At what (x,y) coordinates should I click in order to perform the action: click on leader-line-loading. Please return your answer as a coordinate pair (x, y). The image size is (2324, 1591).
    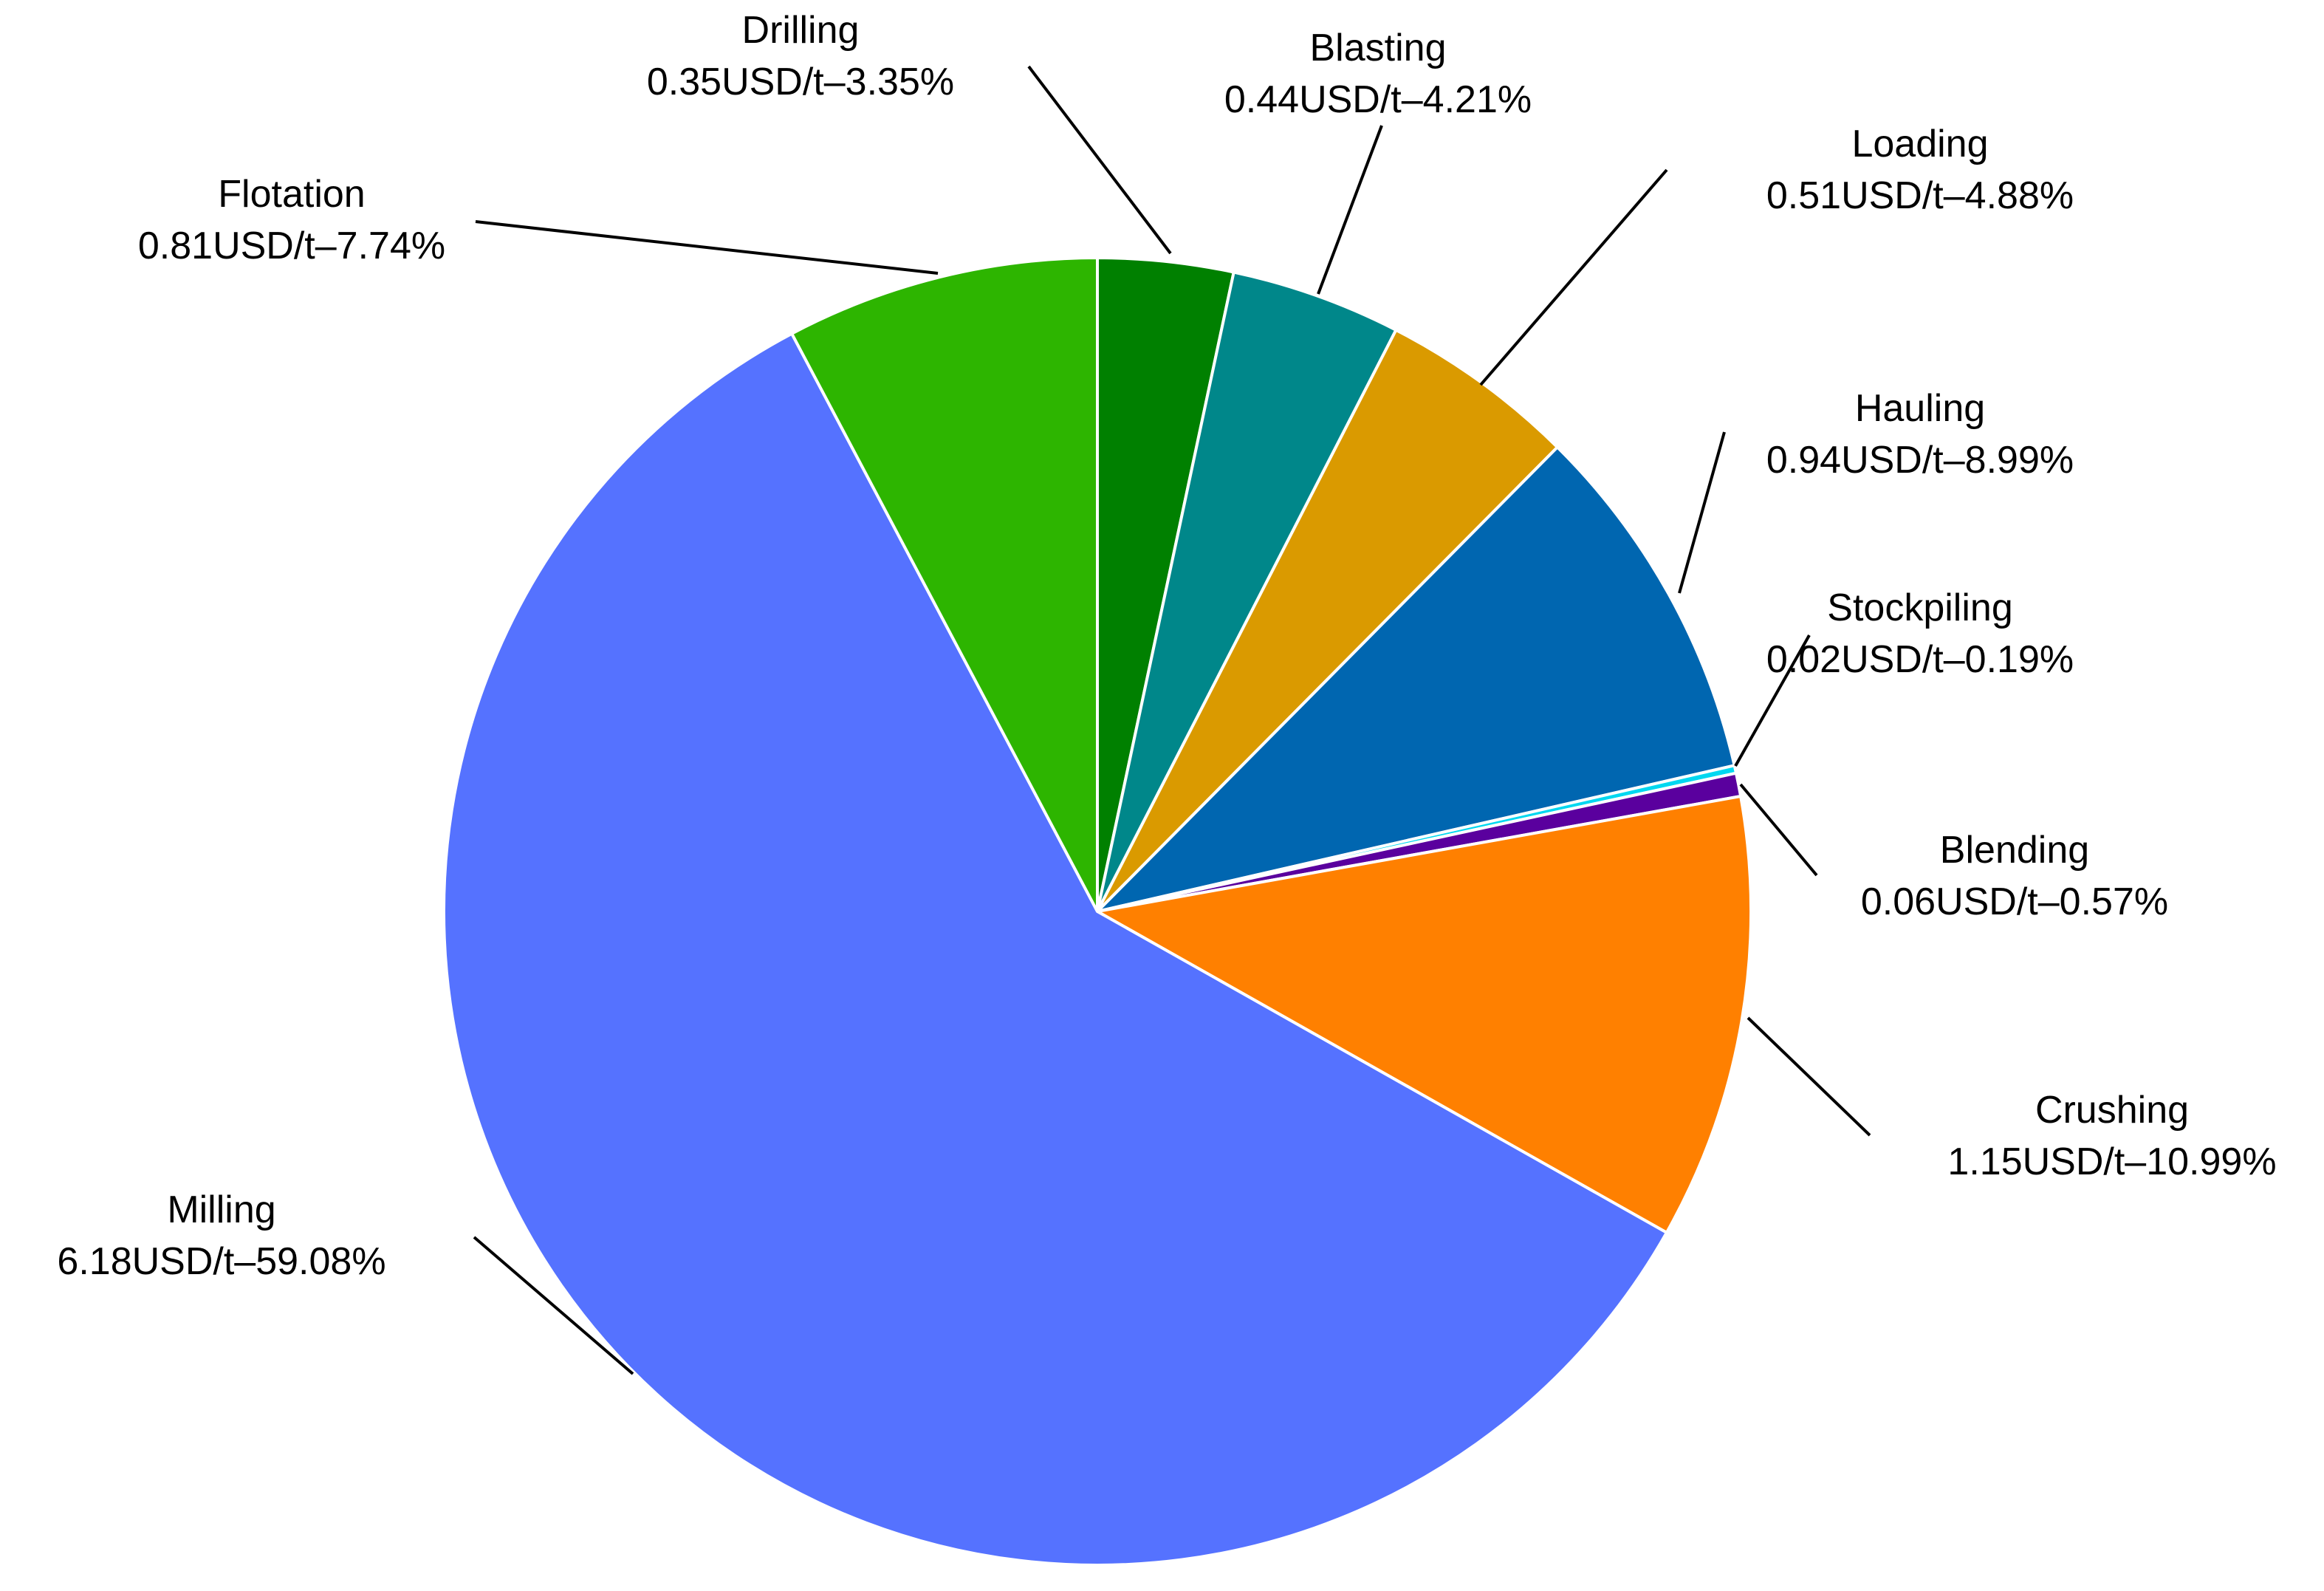
    Looking at the image, I should click on (1574, 277).